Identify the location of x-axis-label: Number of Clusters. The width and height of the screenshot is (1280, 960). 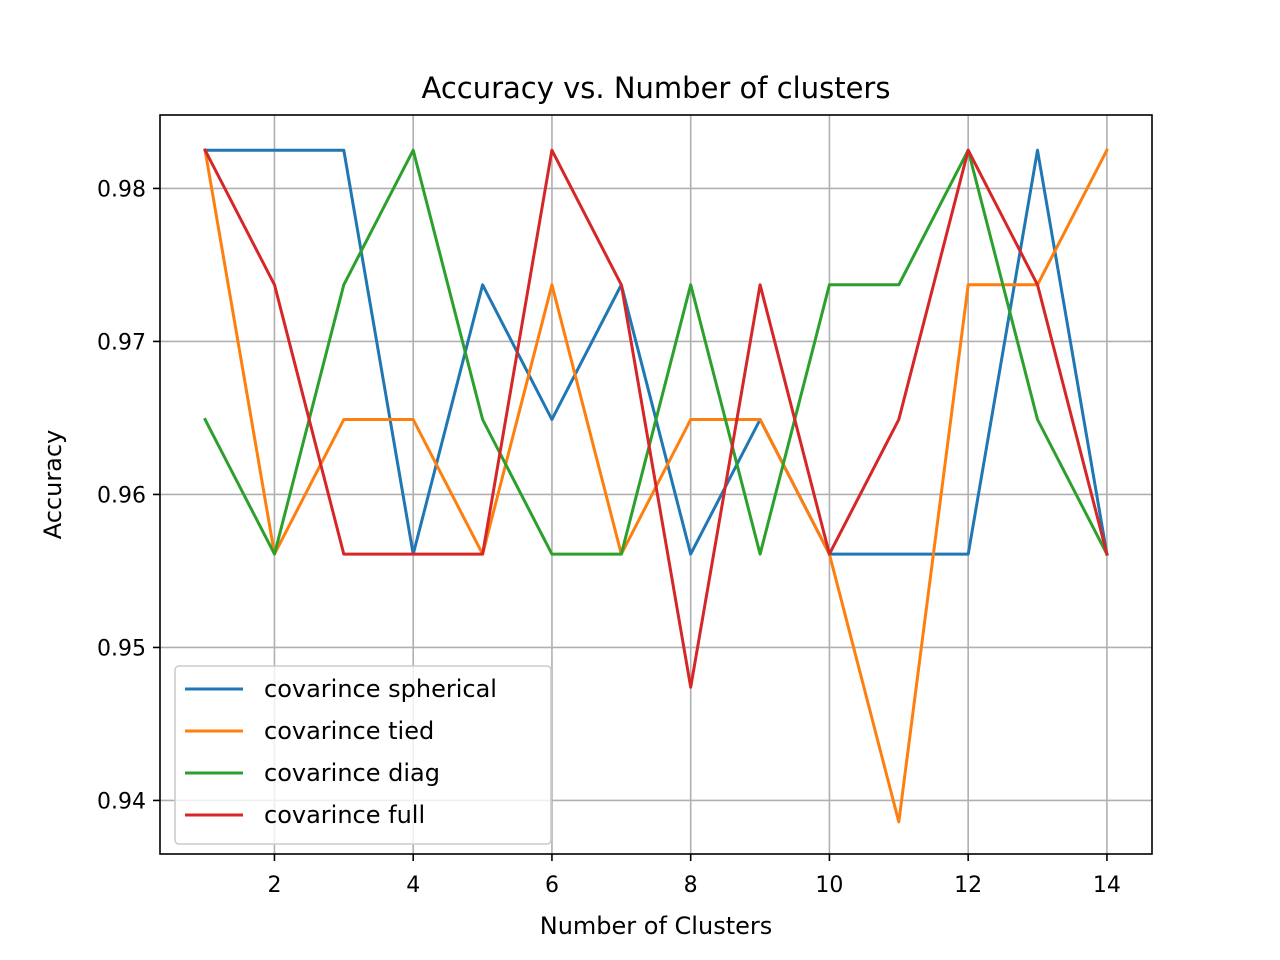
(656, 926).